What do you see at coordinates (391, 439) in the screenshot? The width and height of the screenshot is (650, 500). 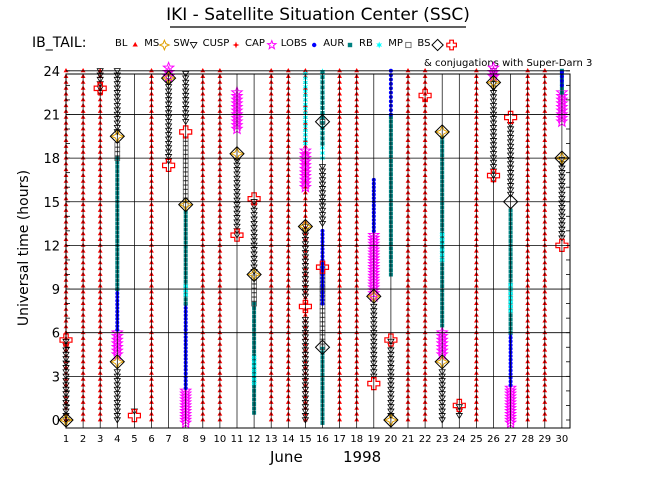 I see `x-tick-label: 20` at bounding box center [391, 439].